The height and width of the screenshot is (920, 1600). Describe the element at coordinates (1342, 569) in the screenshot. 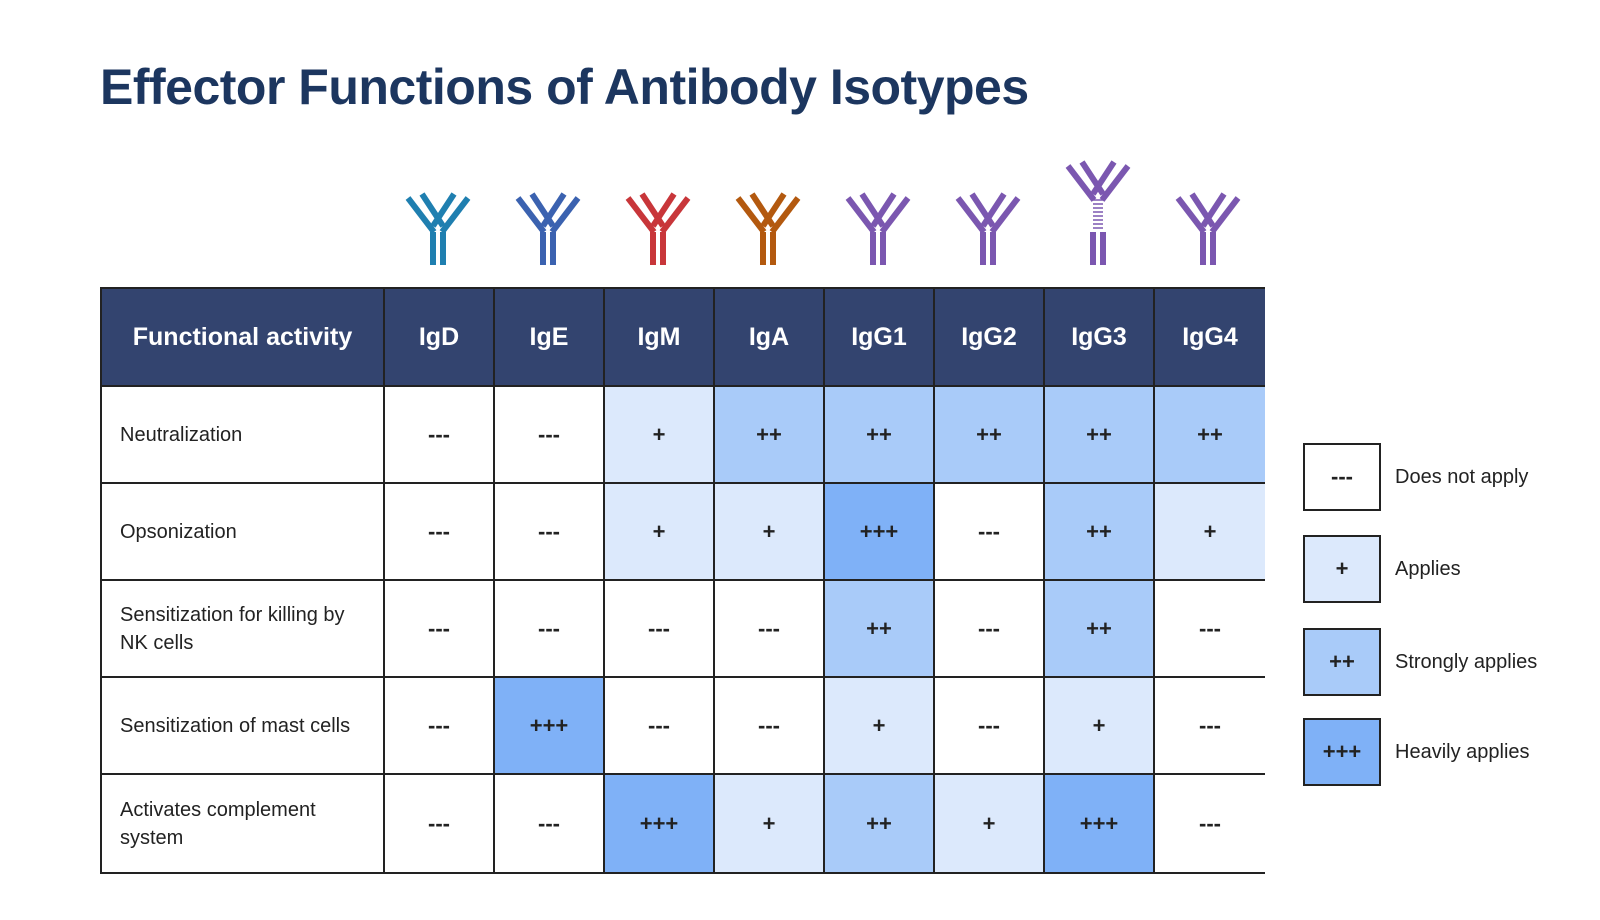

I see `legend-swatch: +` at that location.